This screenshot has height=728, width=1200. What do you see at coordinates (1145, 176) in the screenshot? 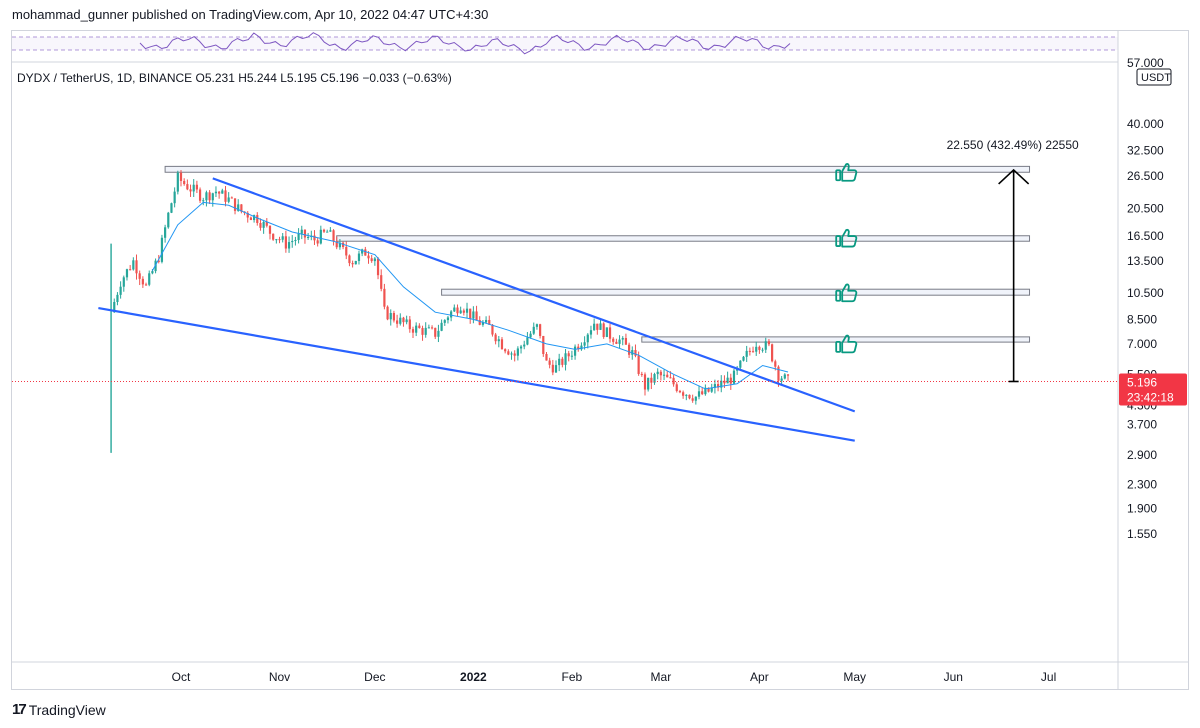
I see `y-tick-label: 26.500` at bounding box center [1145, 176].